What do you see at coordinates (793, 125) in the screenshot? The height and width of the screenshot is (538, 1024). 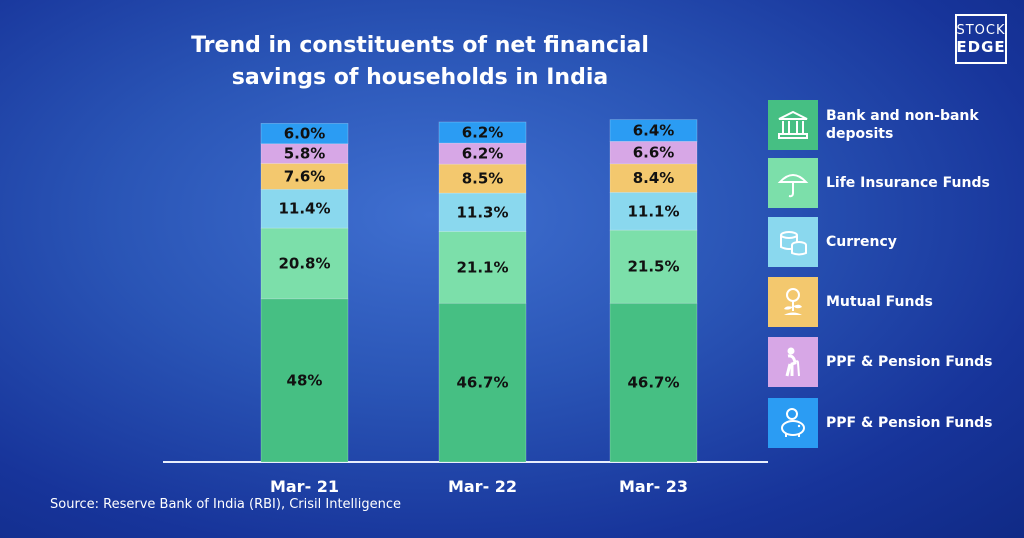 I see `bank-icon` at bounding box center [793, 125].